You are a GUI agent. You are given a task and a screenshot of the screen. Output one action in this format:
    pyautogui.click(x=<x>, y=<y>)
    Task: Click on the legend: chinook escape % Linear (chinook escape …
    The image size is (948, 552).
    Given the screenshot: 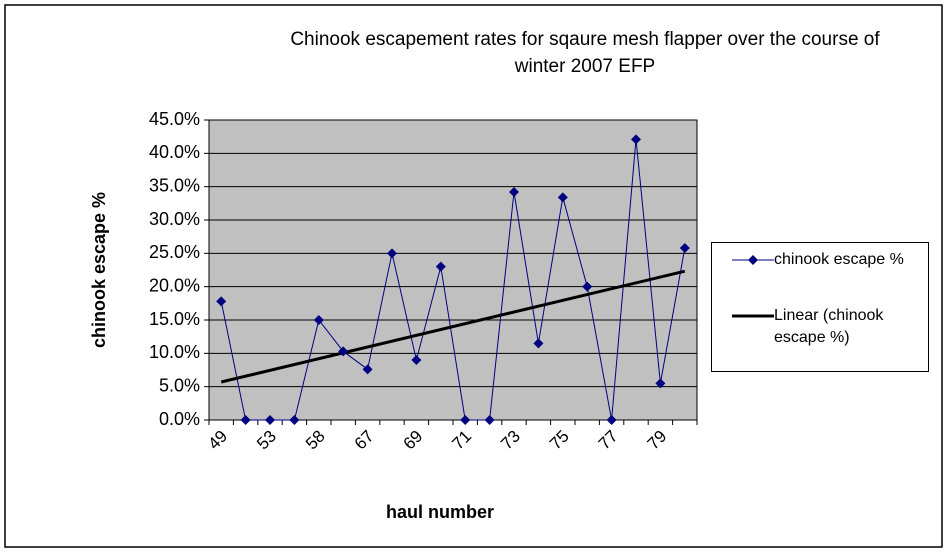 What is the action you would take?
    pyautogui.click(x=820, y=307)
    